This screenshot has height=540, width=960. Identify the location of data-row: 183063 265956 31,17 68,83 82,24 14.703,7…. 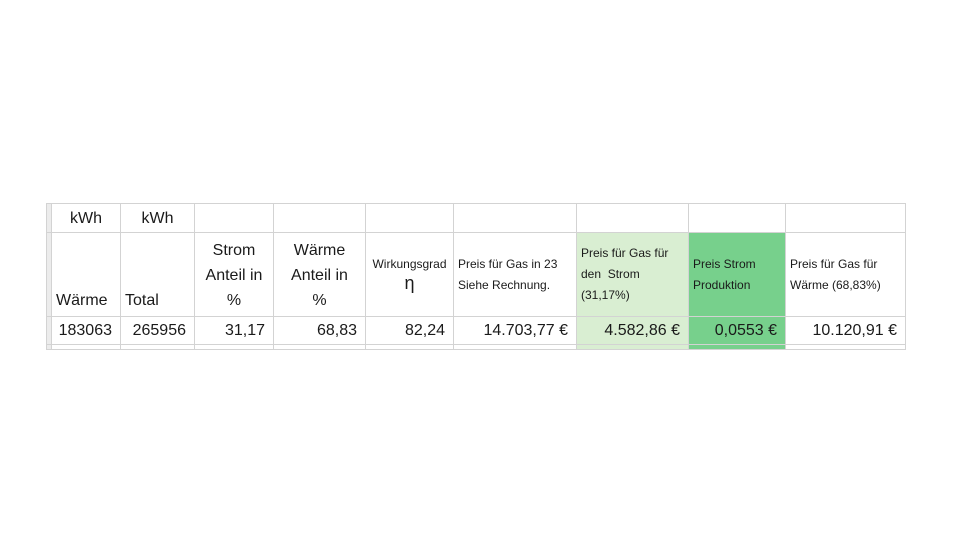
(476, 330).